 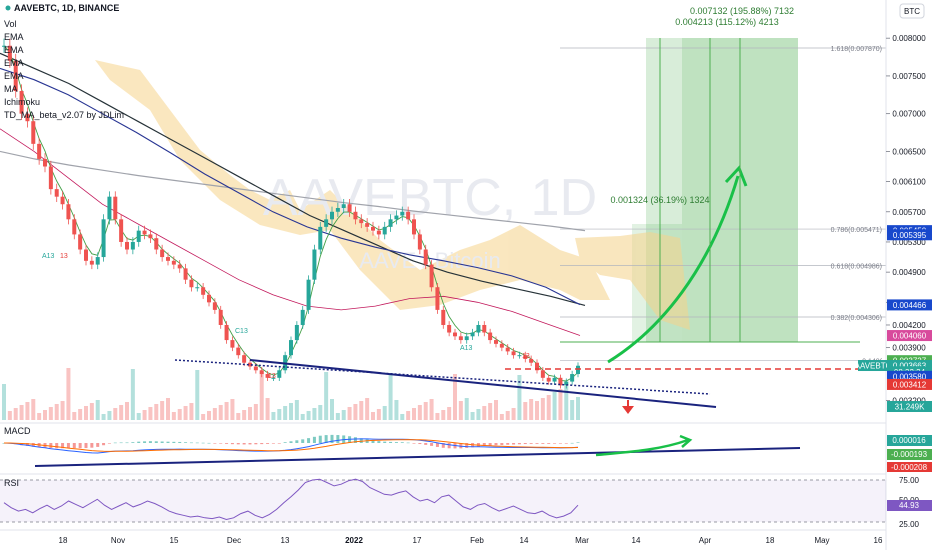 What do you see at coordinates (912, 11) in the screenshot?
I see `currency-badge` at bounding box center [912, 11].